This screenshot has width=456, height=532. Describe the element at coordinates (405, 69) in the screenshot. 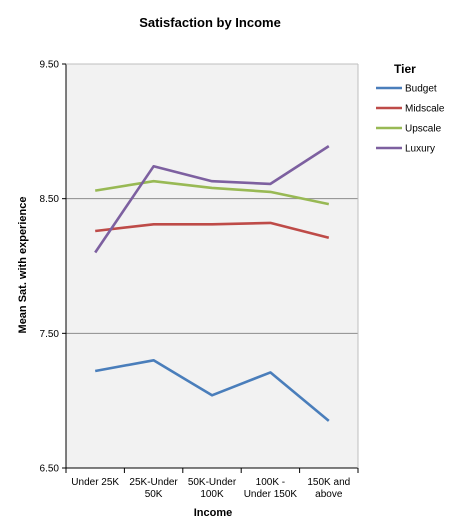

I see `legend-title: Tier` at that location.